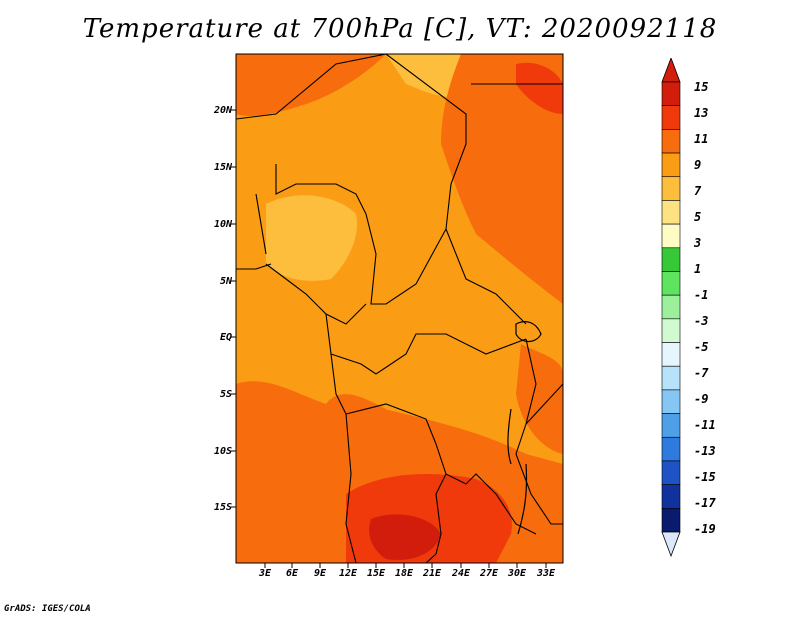 The width and height of the screenshot is (800, 618). What do you see at coordinates (311, 238) in the screenshot?
I see `field-7c-nigeria` at bounding box center [311, 238].